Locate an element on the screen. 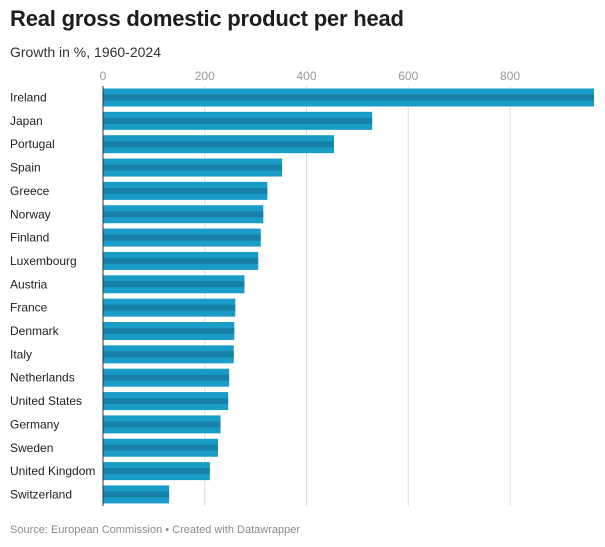  x-tick-label: 800 is located at coordinates (510, 76).